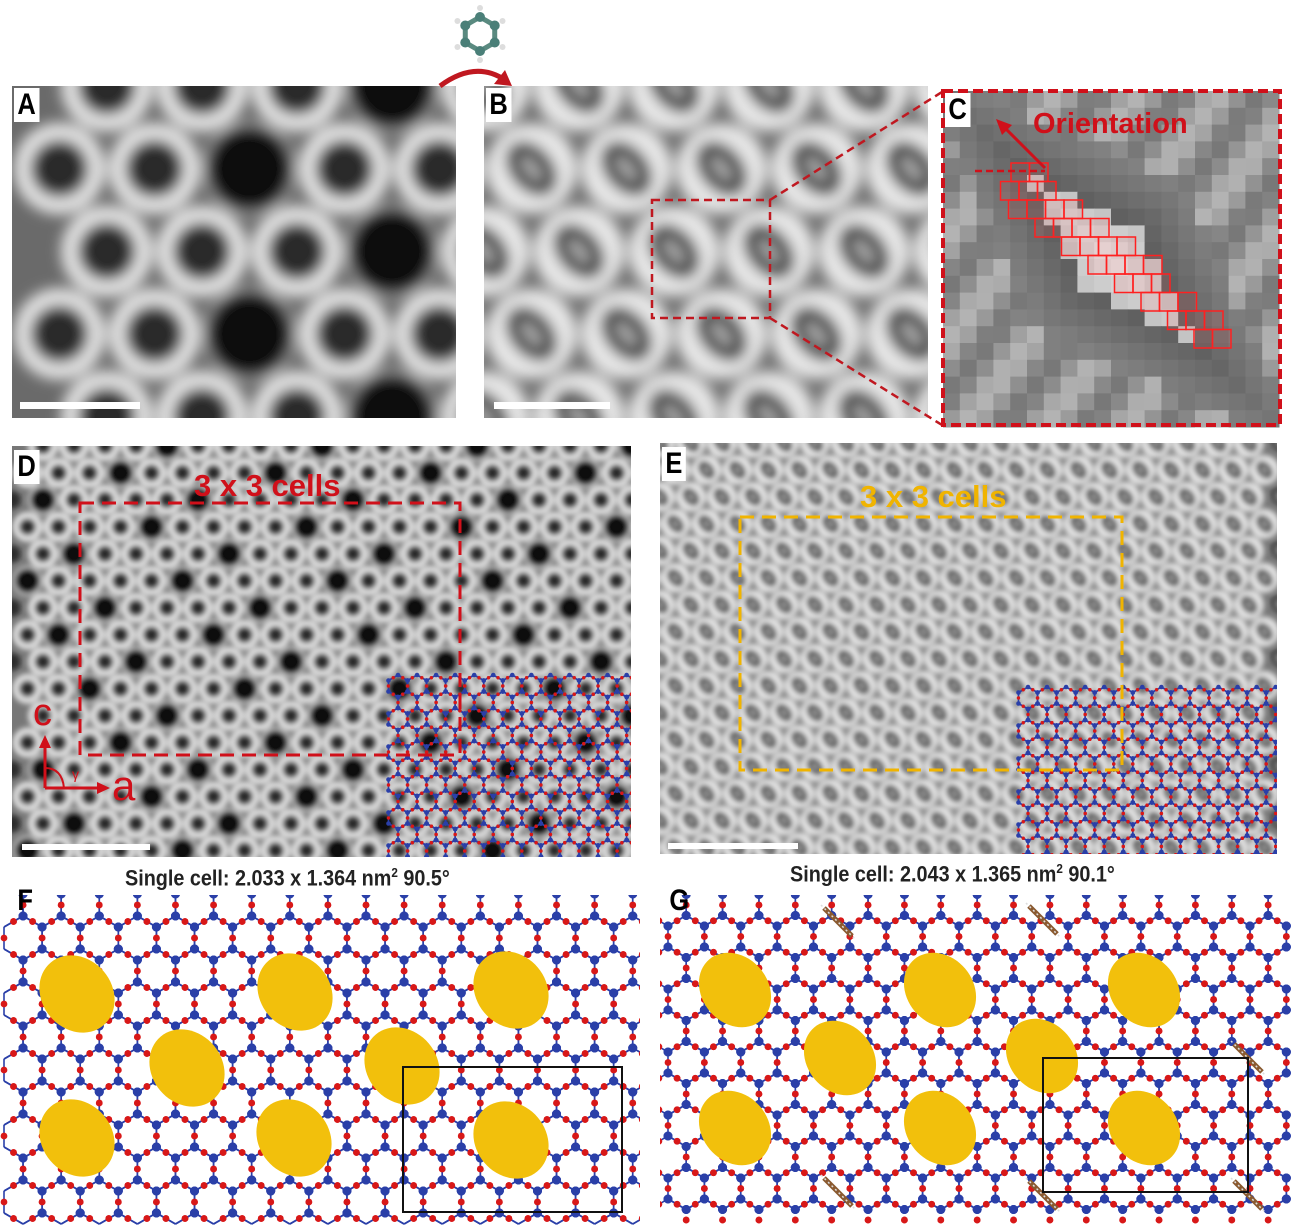  I want to click on panel-label-a: A, so click(27, 105).